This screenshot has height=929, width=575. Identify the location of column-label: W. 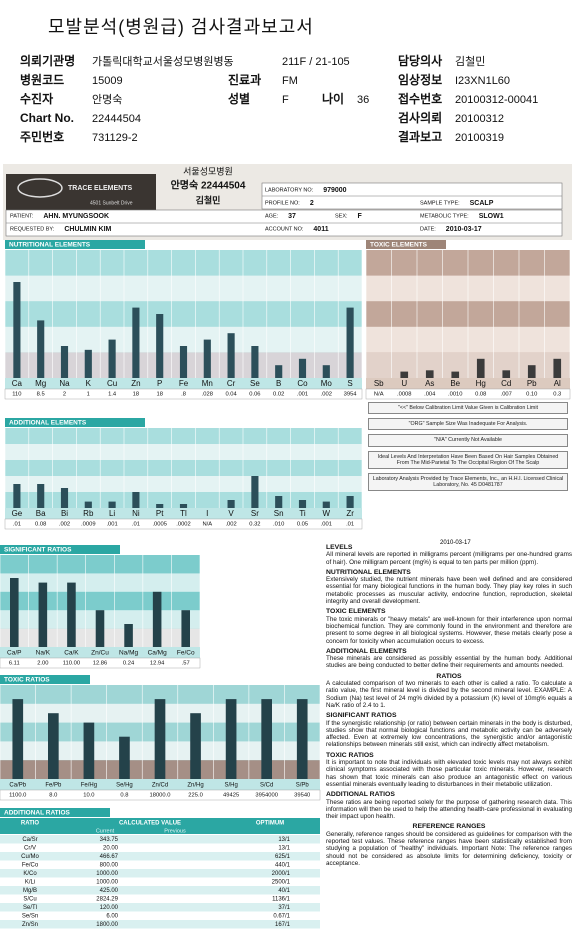
(327, 513).